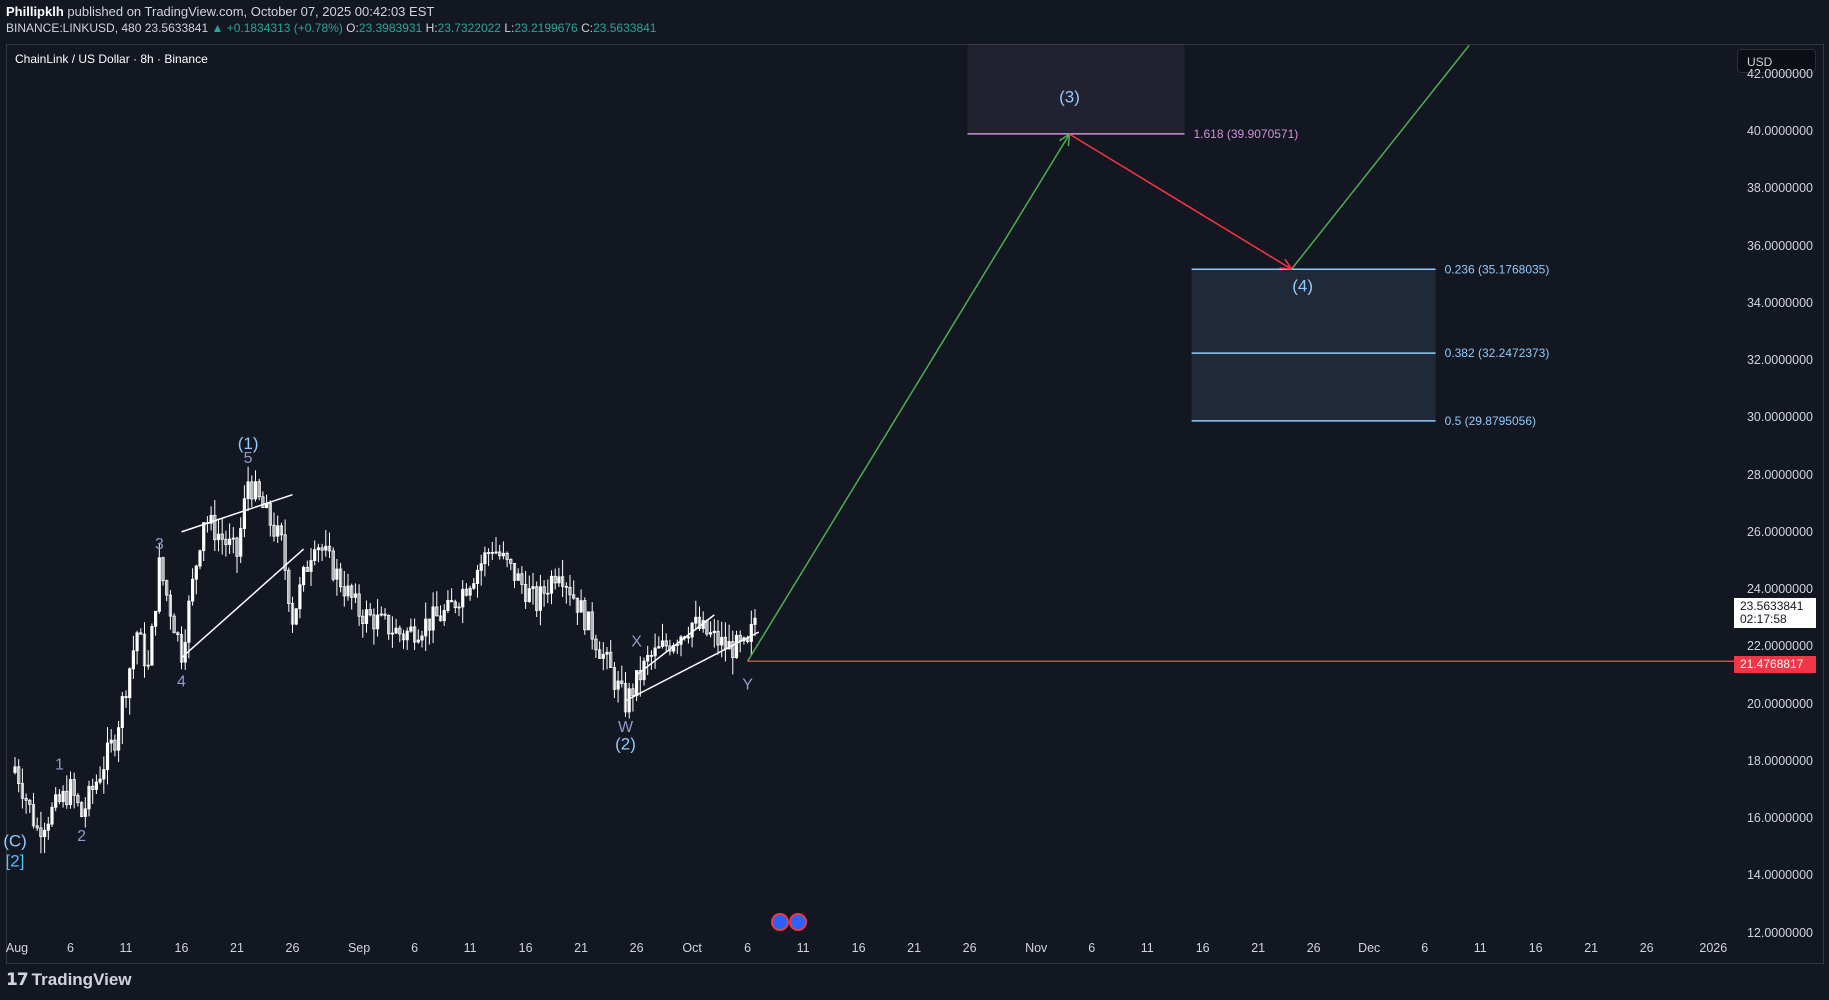  What do you see at coordinates (546, 28) in the screenshot?
I see `low-value: 23.2199676` at bounding box center [546, 28].